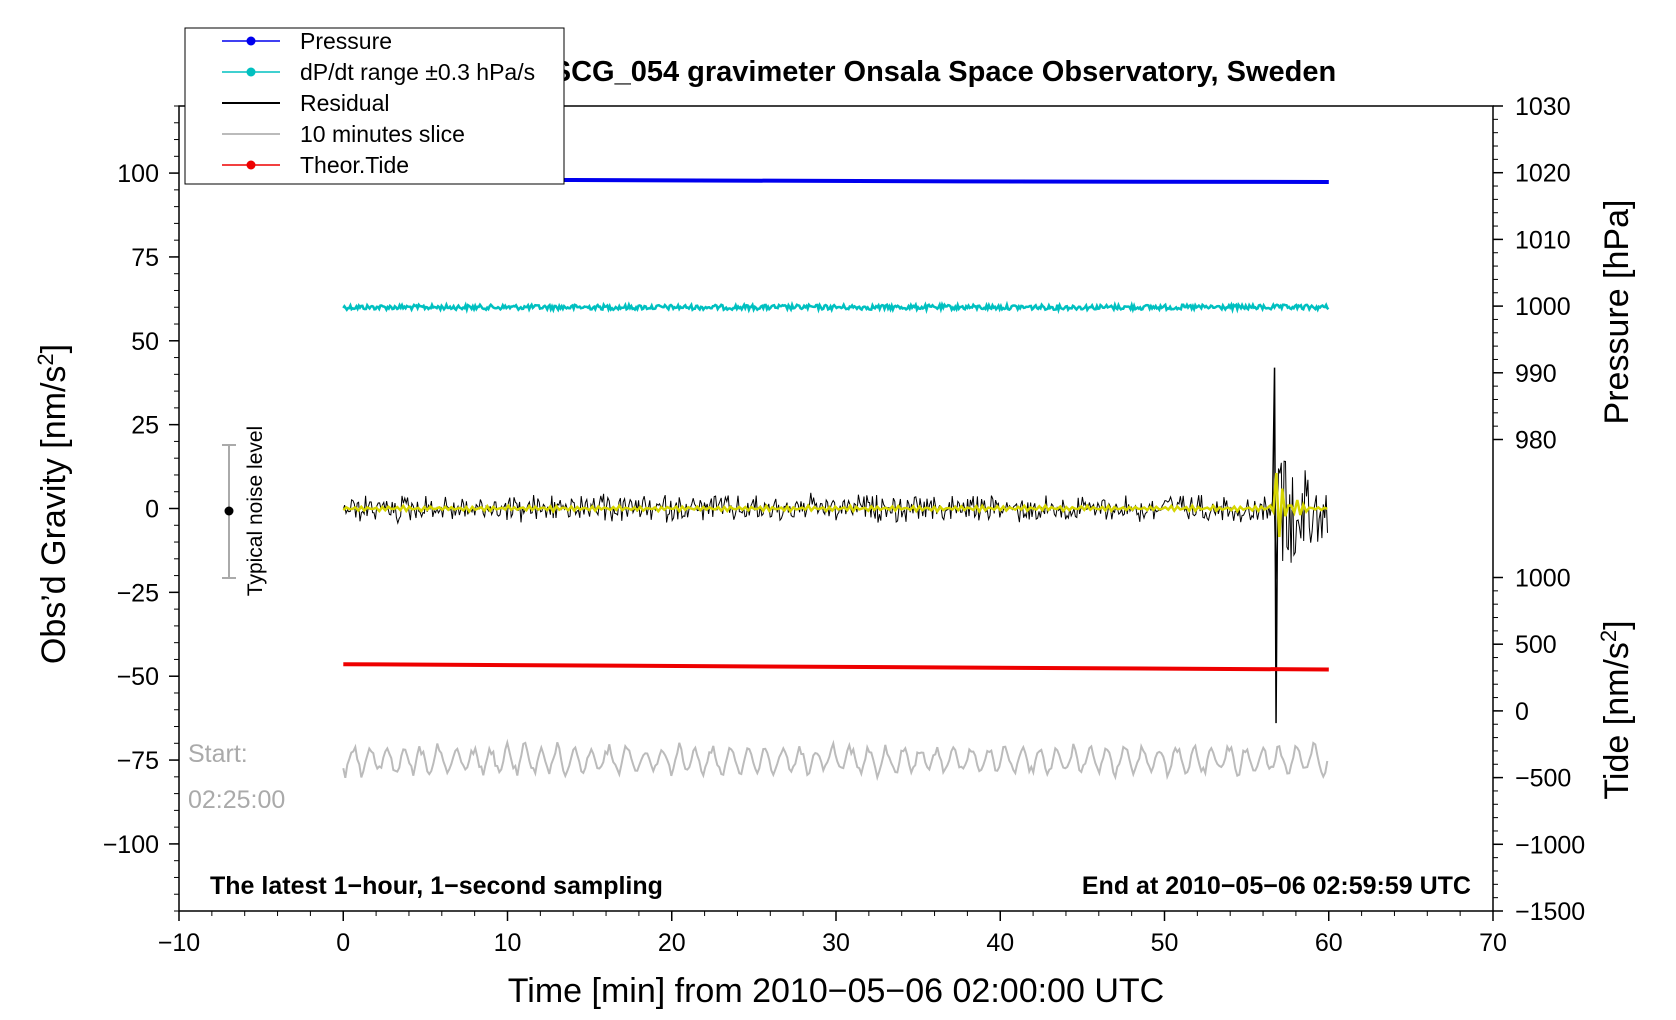 This screenshot has height=1020, width=1676. Describe the element at coordinates (835, 505) in the screenshot. I see `residual-smoothed-series` at that location.